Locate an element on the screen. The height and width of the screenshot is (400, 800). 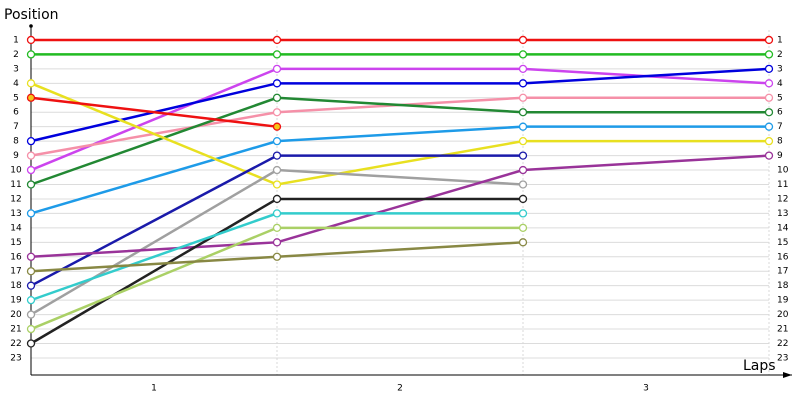
y-tick-label-right: 1 is located at coordinates (780, 40).